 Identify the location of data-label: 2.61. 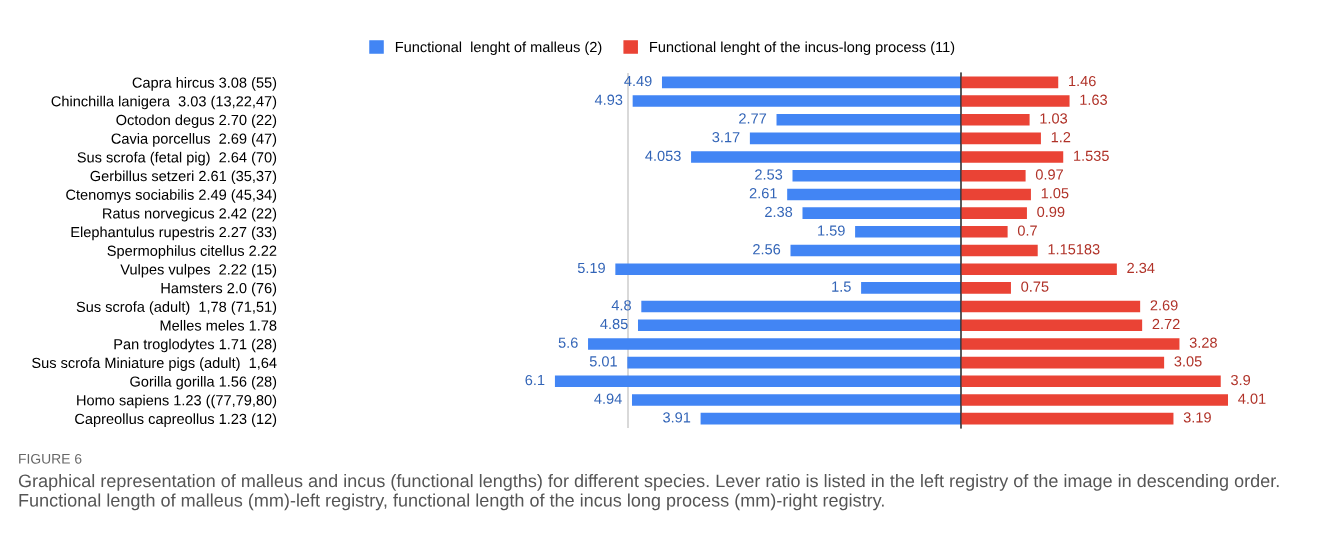
(763, 193).